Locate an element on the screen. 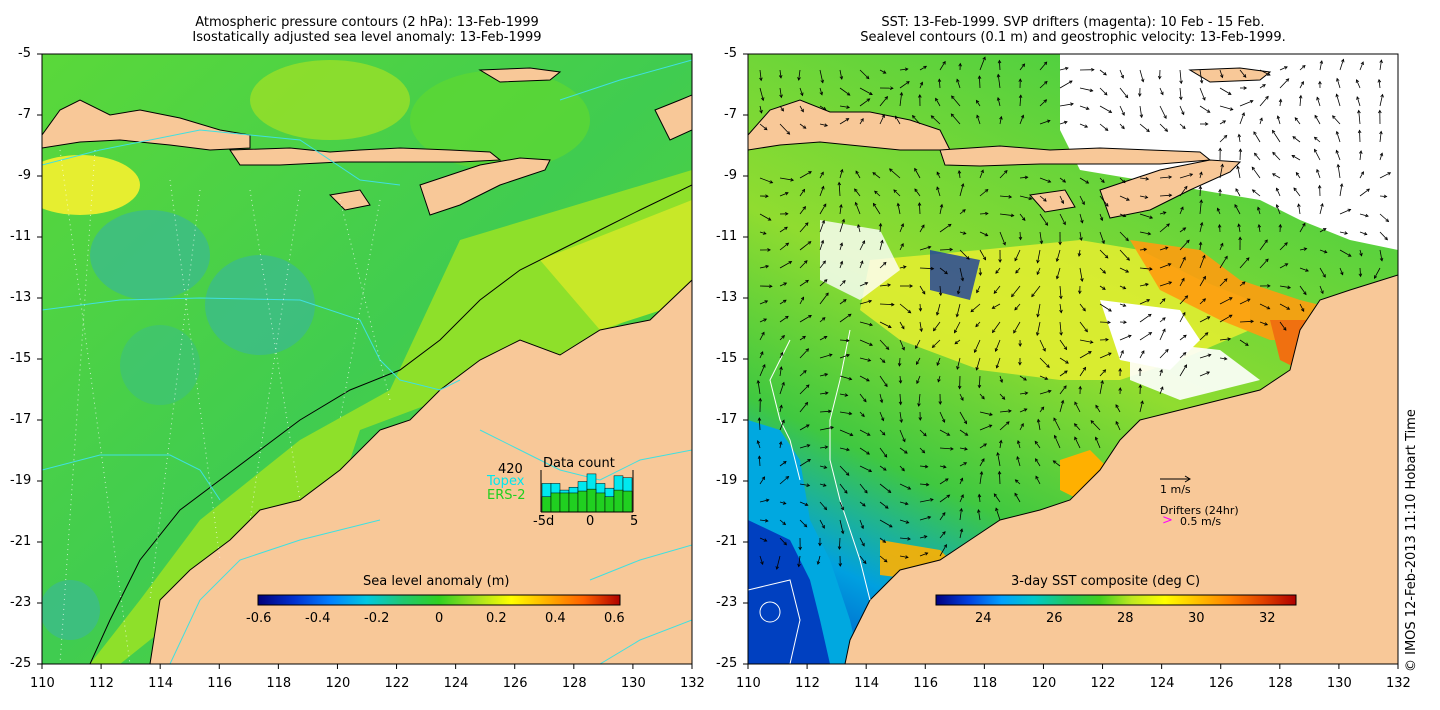 This screenshot has width=1440, height=710. left-xtick-label-1: 112 is located at coordinates (101, 683).